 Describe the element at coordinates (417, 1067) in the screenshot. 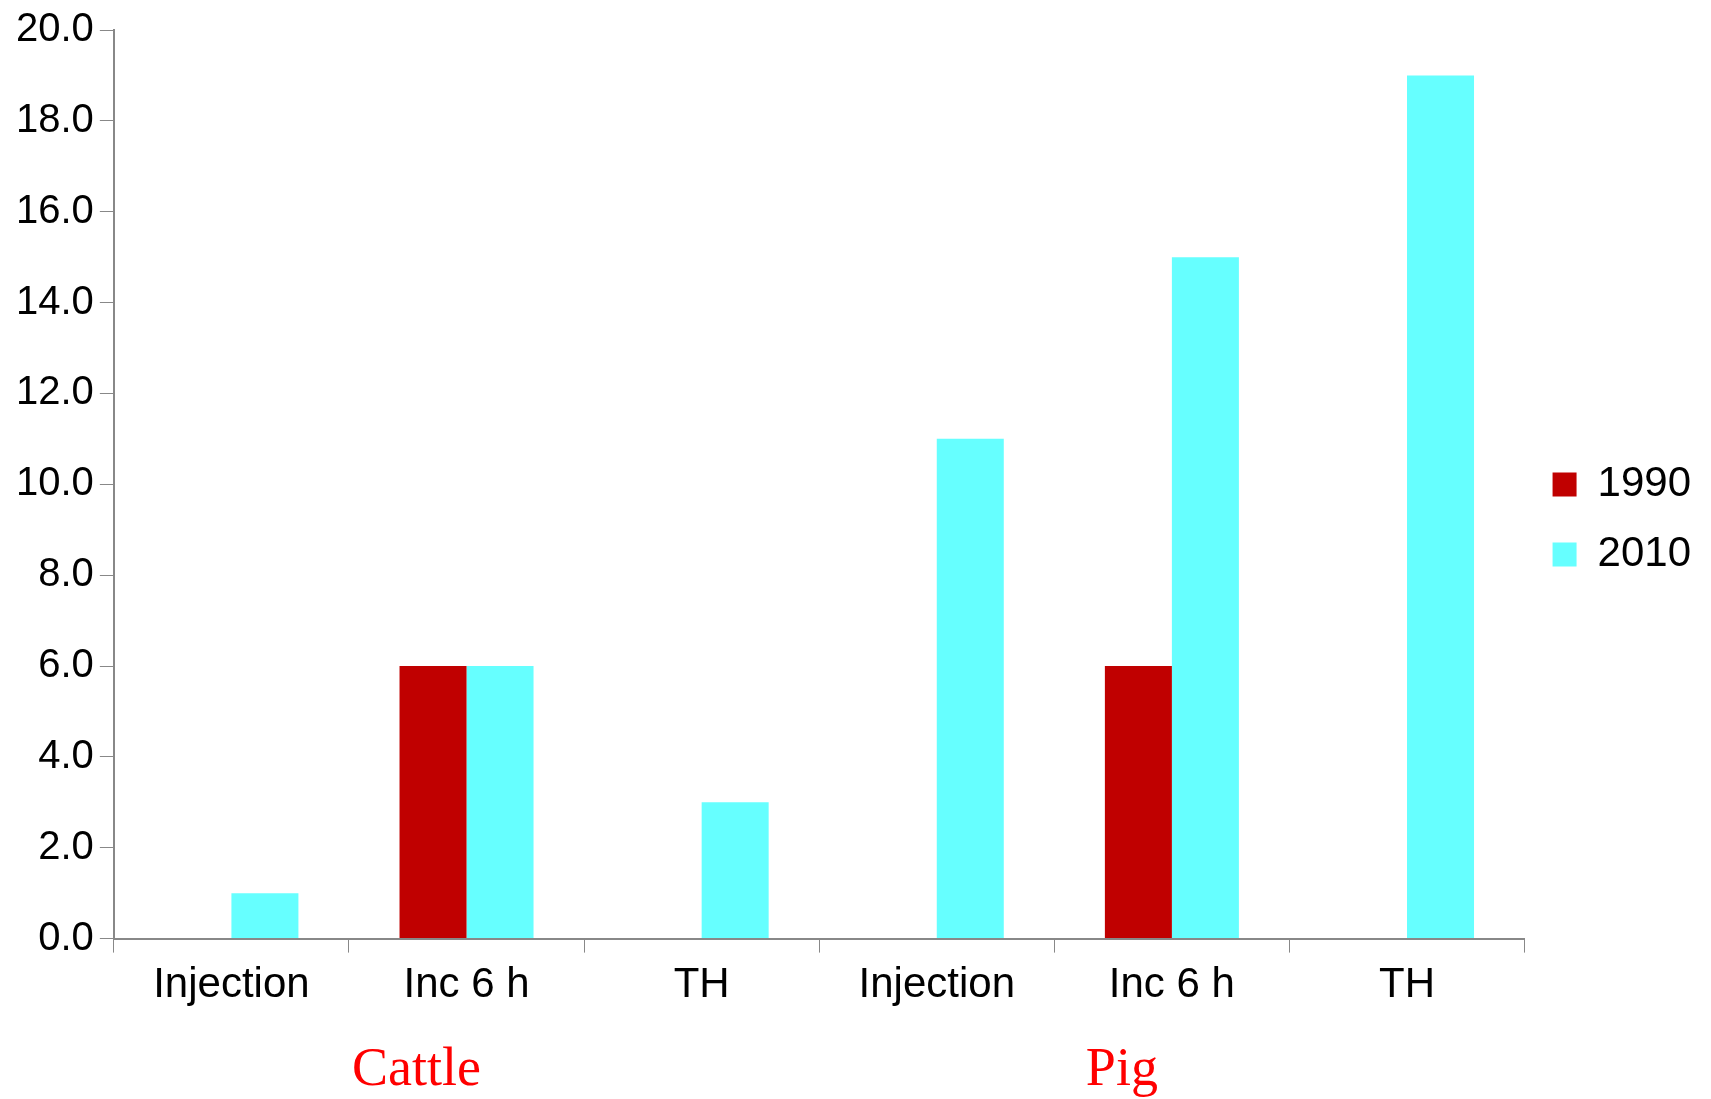

I see `text: Cattle` at that location.